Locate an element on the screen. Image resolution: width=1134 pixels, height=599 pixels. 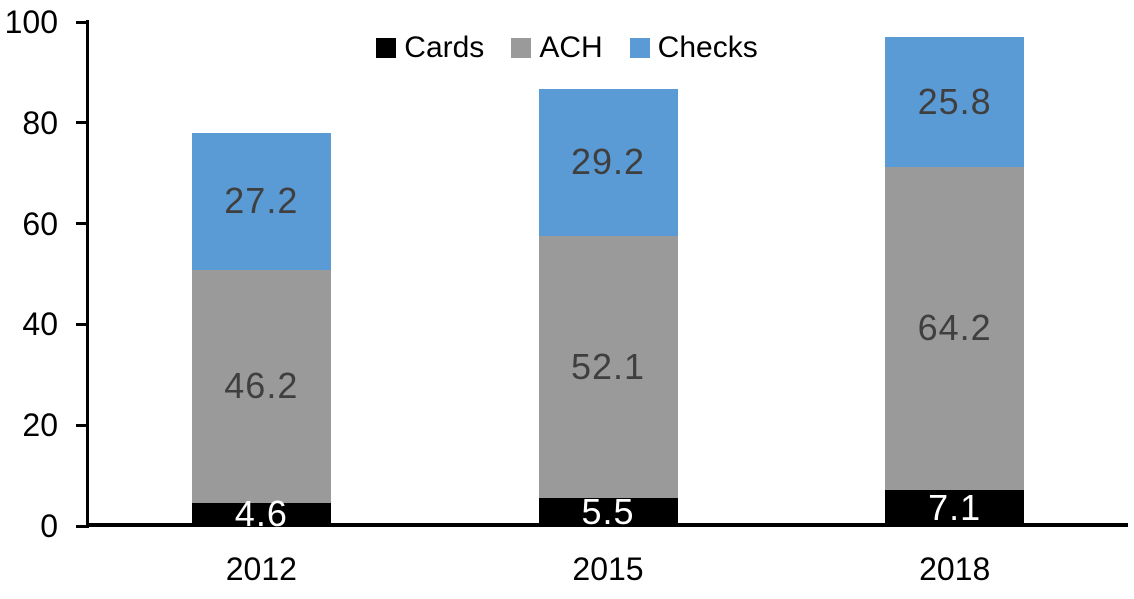
bar-segment-checks-2012 is located at coordinates (261, 201).